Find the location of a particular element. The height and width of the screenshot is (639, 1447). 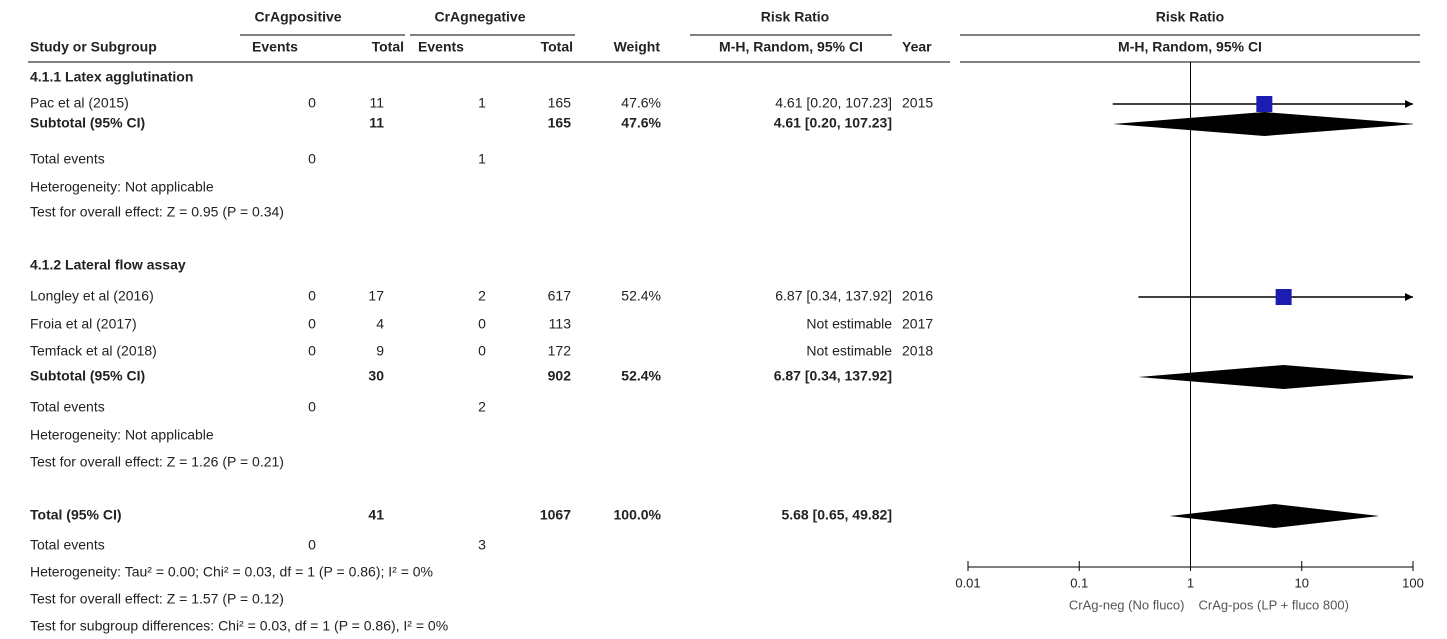

cell: 100.0% is located at coordinates (638, 515).